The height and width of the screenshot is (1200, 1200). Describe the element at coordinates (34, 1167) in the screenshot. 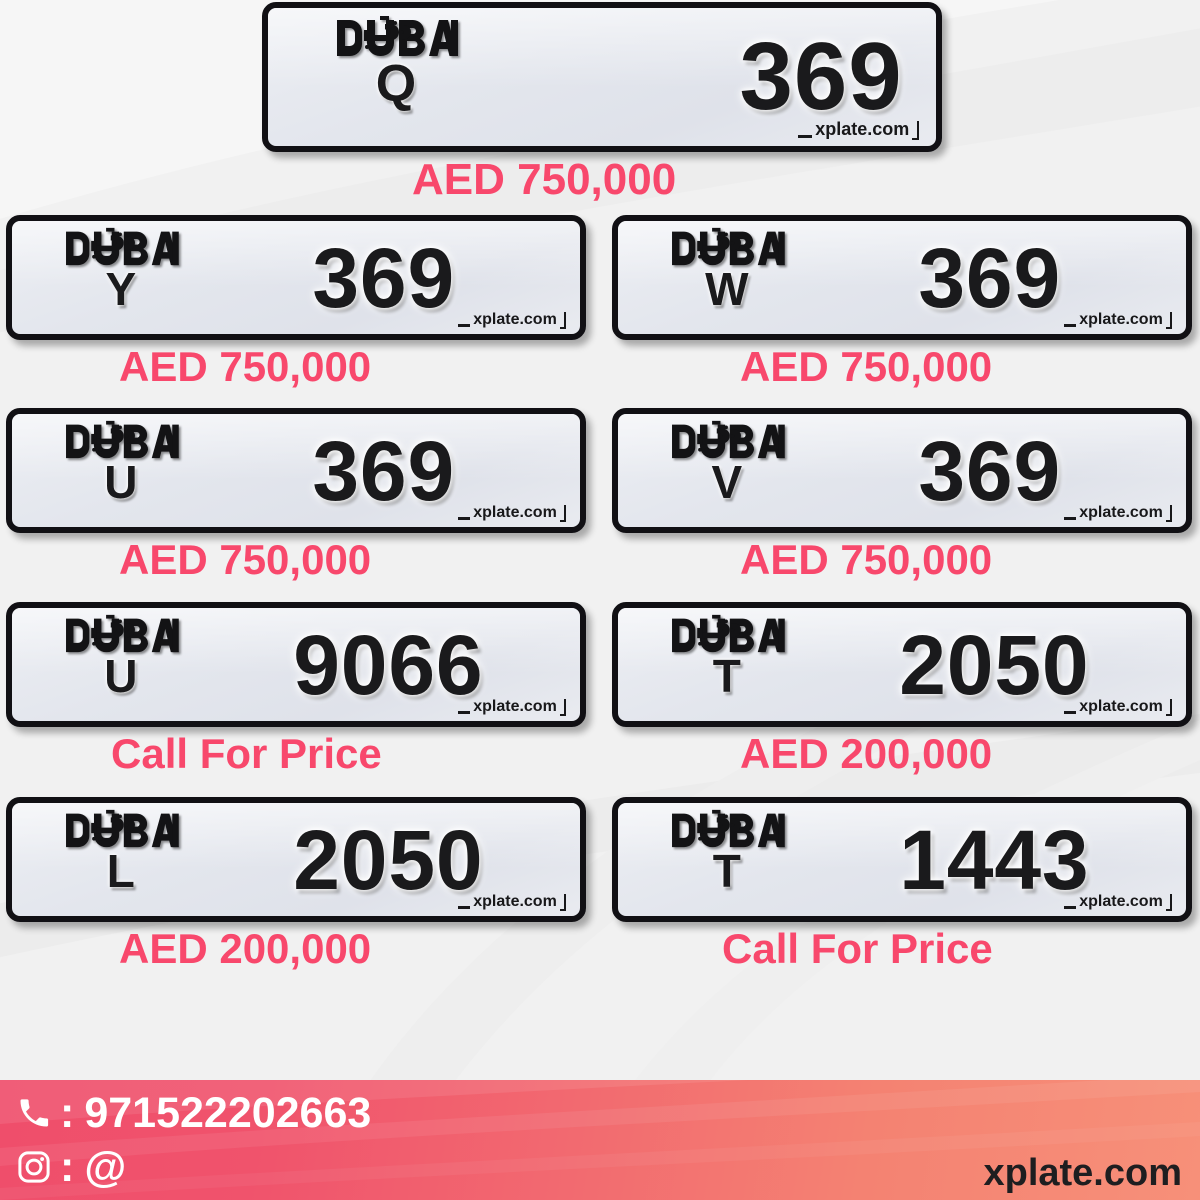

I see `instagram-icon` at that location.